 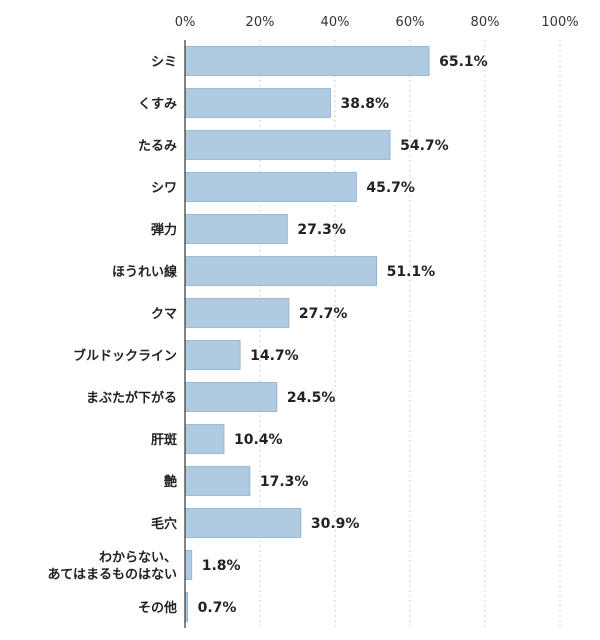 I want to click on x-tick-label-0: 0%, so click(x=185, y=22).